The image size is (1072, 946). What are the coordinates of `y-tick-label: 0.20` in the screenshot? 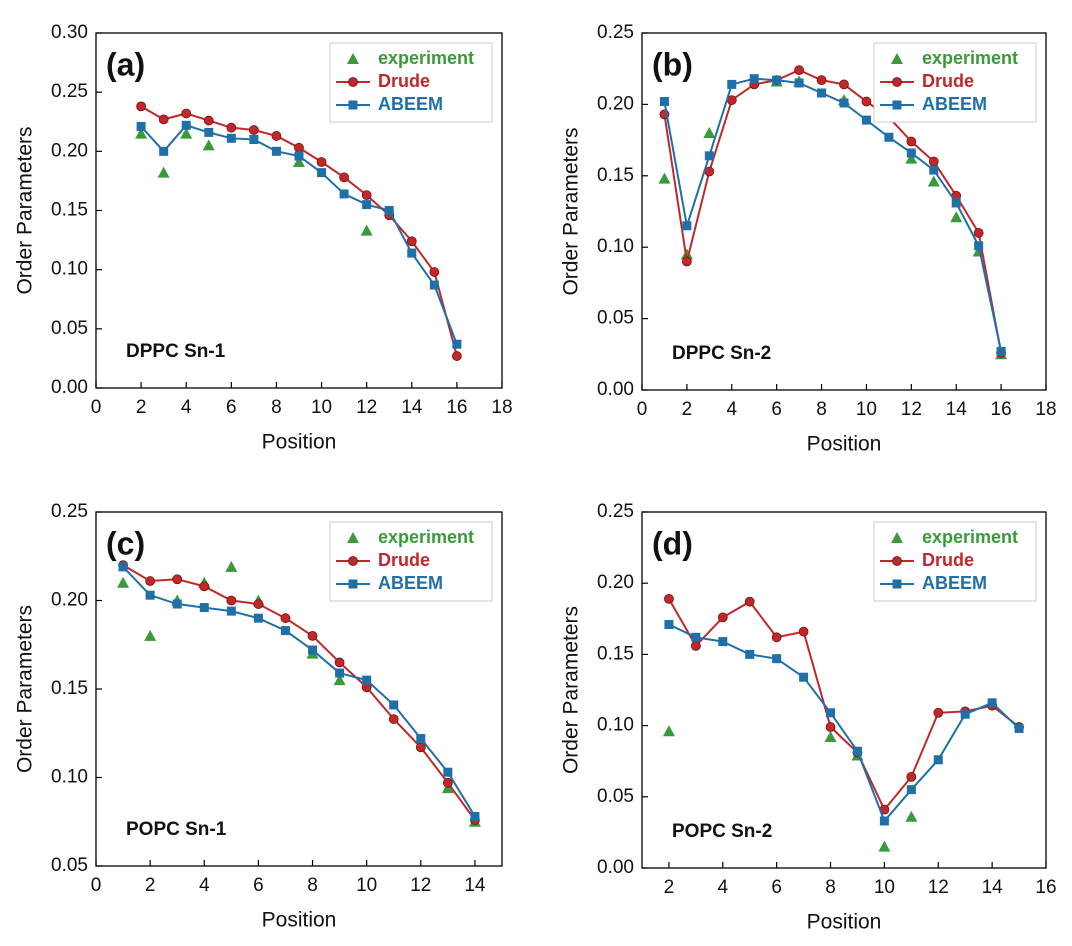 It's located at (69, 150).